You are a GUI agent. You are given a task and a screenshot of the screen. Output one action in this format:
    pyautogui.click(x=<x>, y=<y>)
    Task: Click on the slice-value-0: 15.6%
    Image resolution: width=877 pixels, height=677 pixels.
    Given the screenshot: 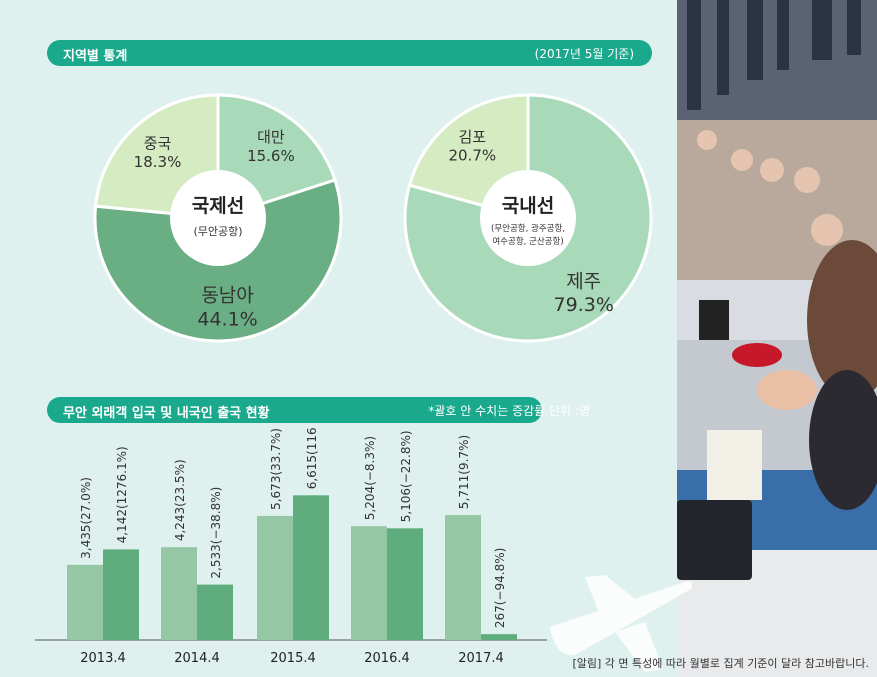 What is the action you would take?
    pyautogui.click(x=271, y=156)
    